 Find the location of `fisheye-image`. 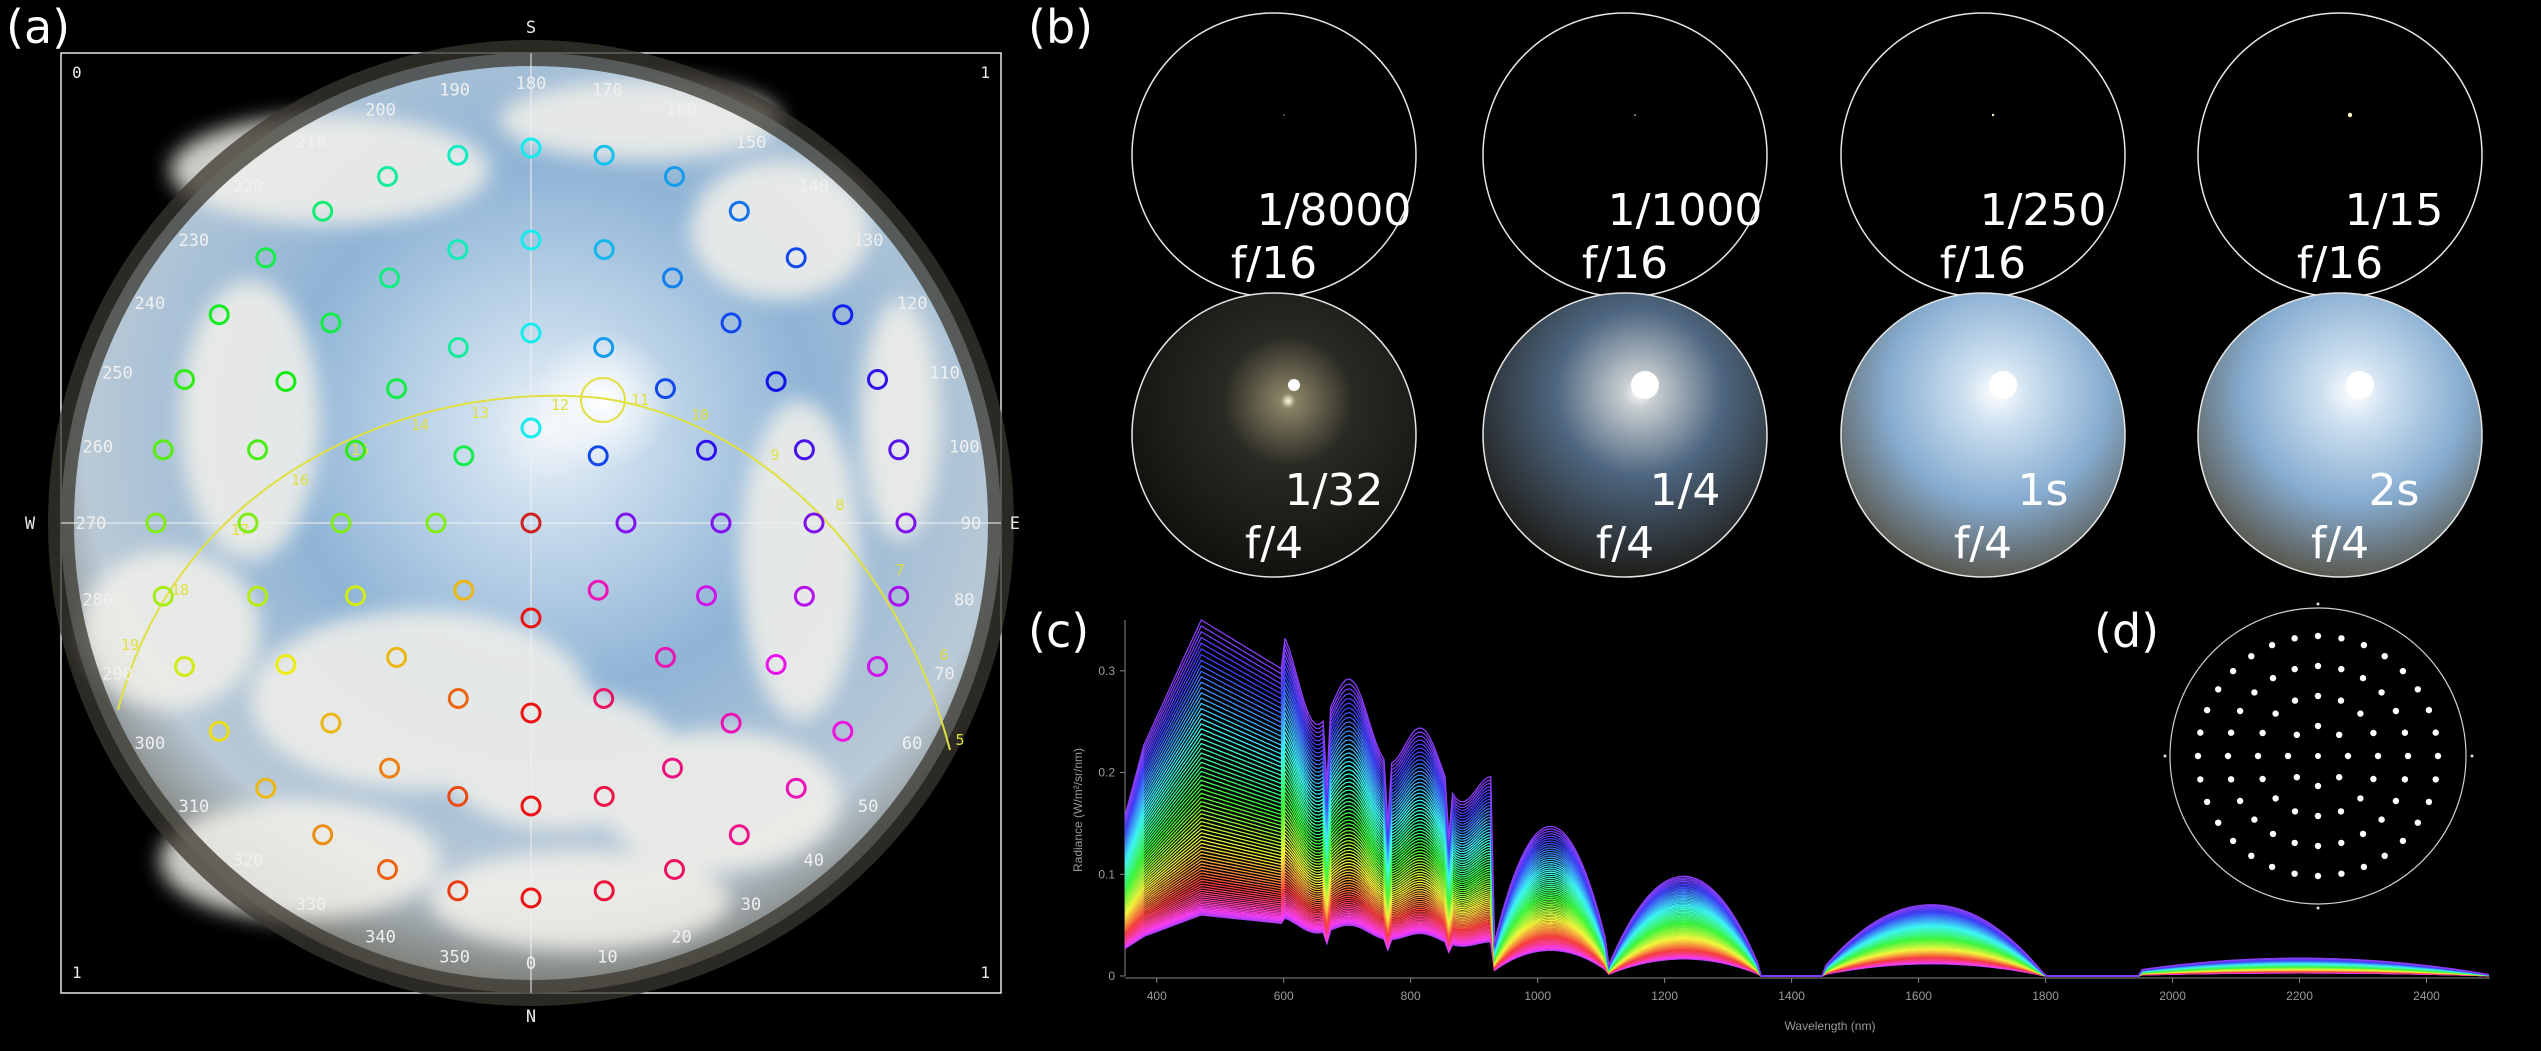

fisheye-image is located at coordinates (1274, 435).